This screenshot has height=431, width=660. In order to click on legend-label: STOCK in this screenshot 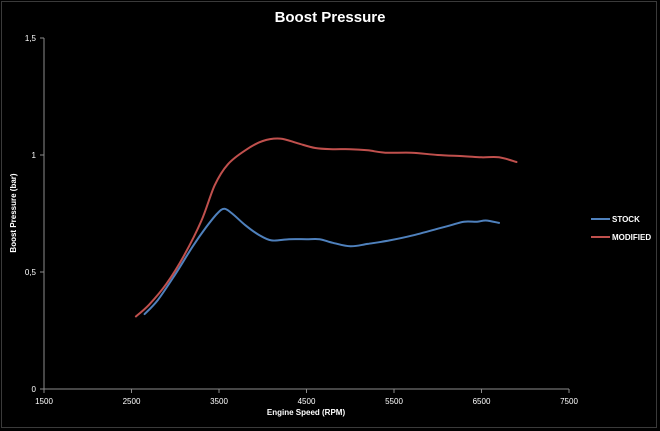, I will do `click(626, 219)`.